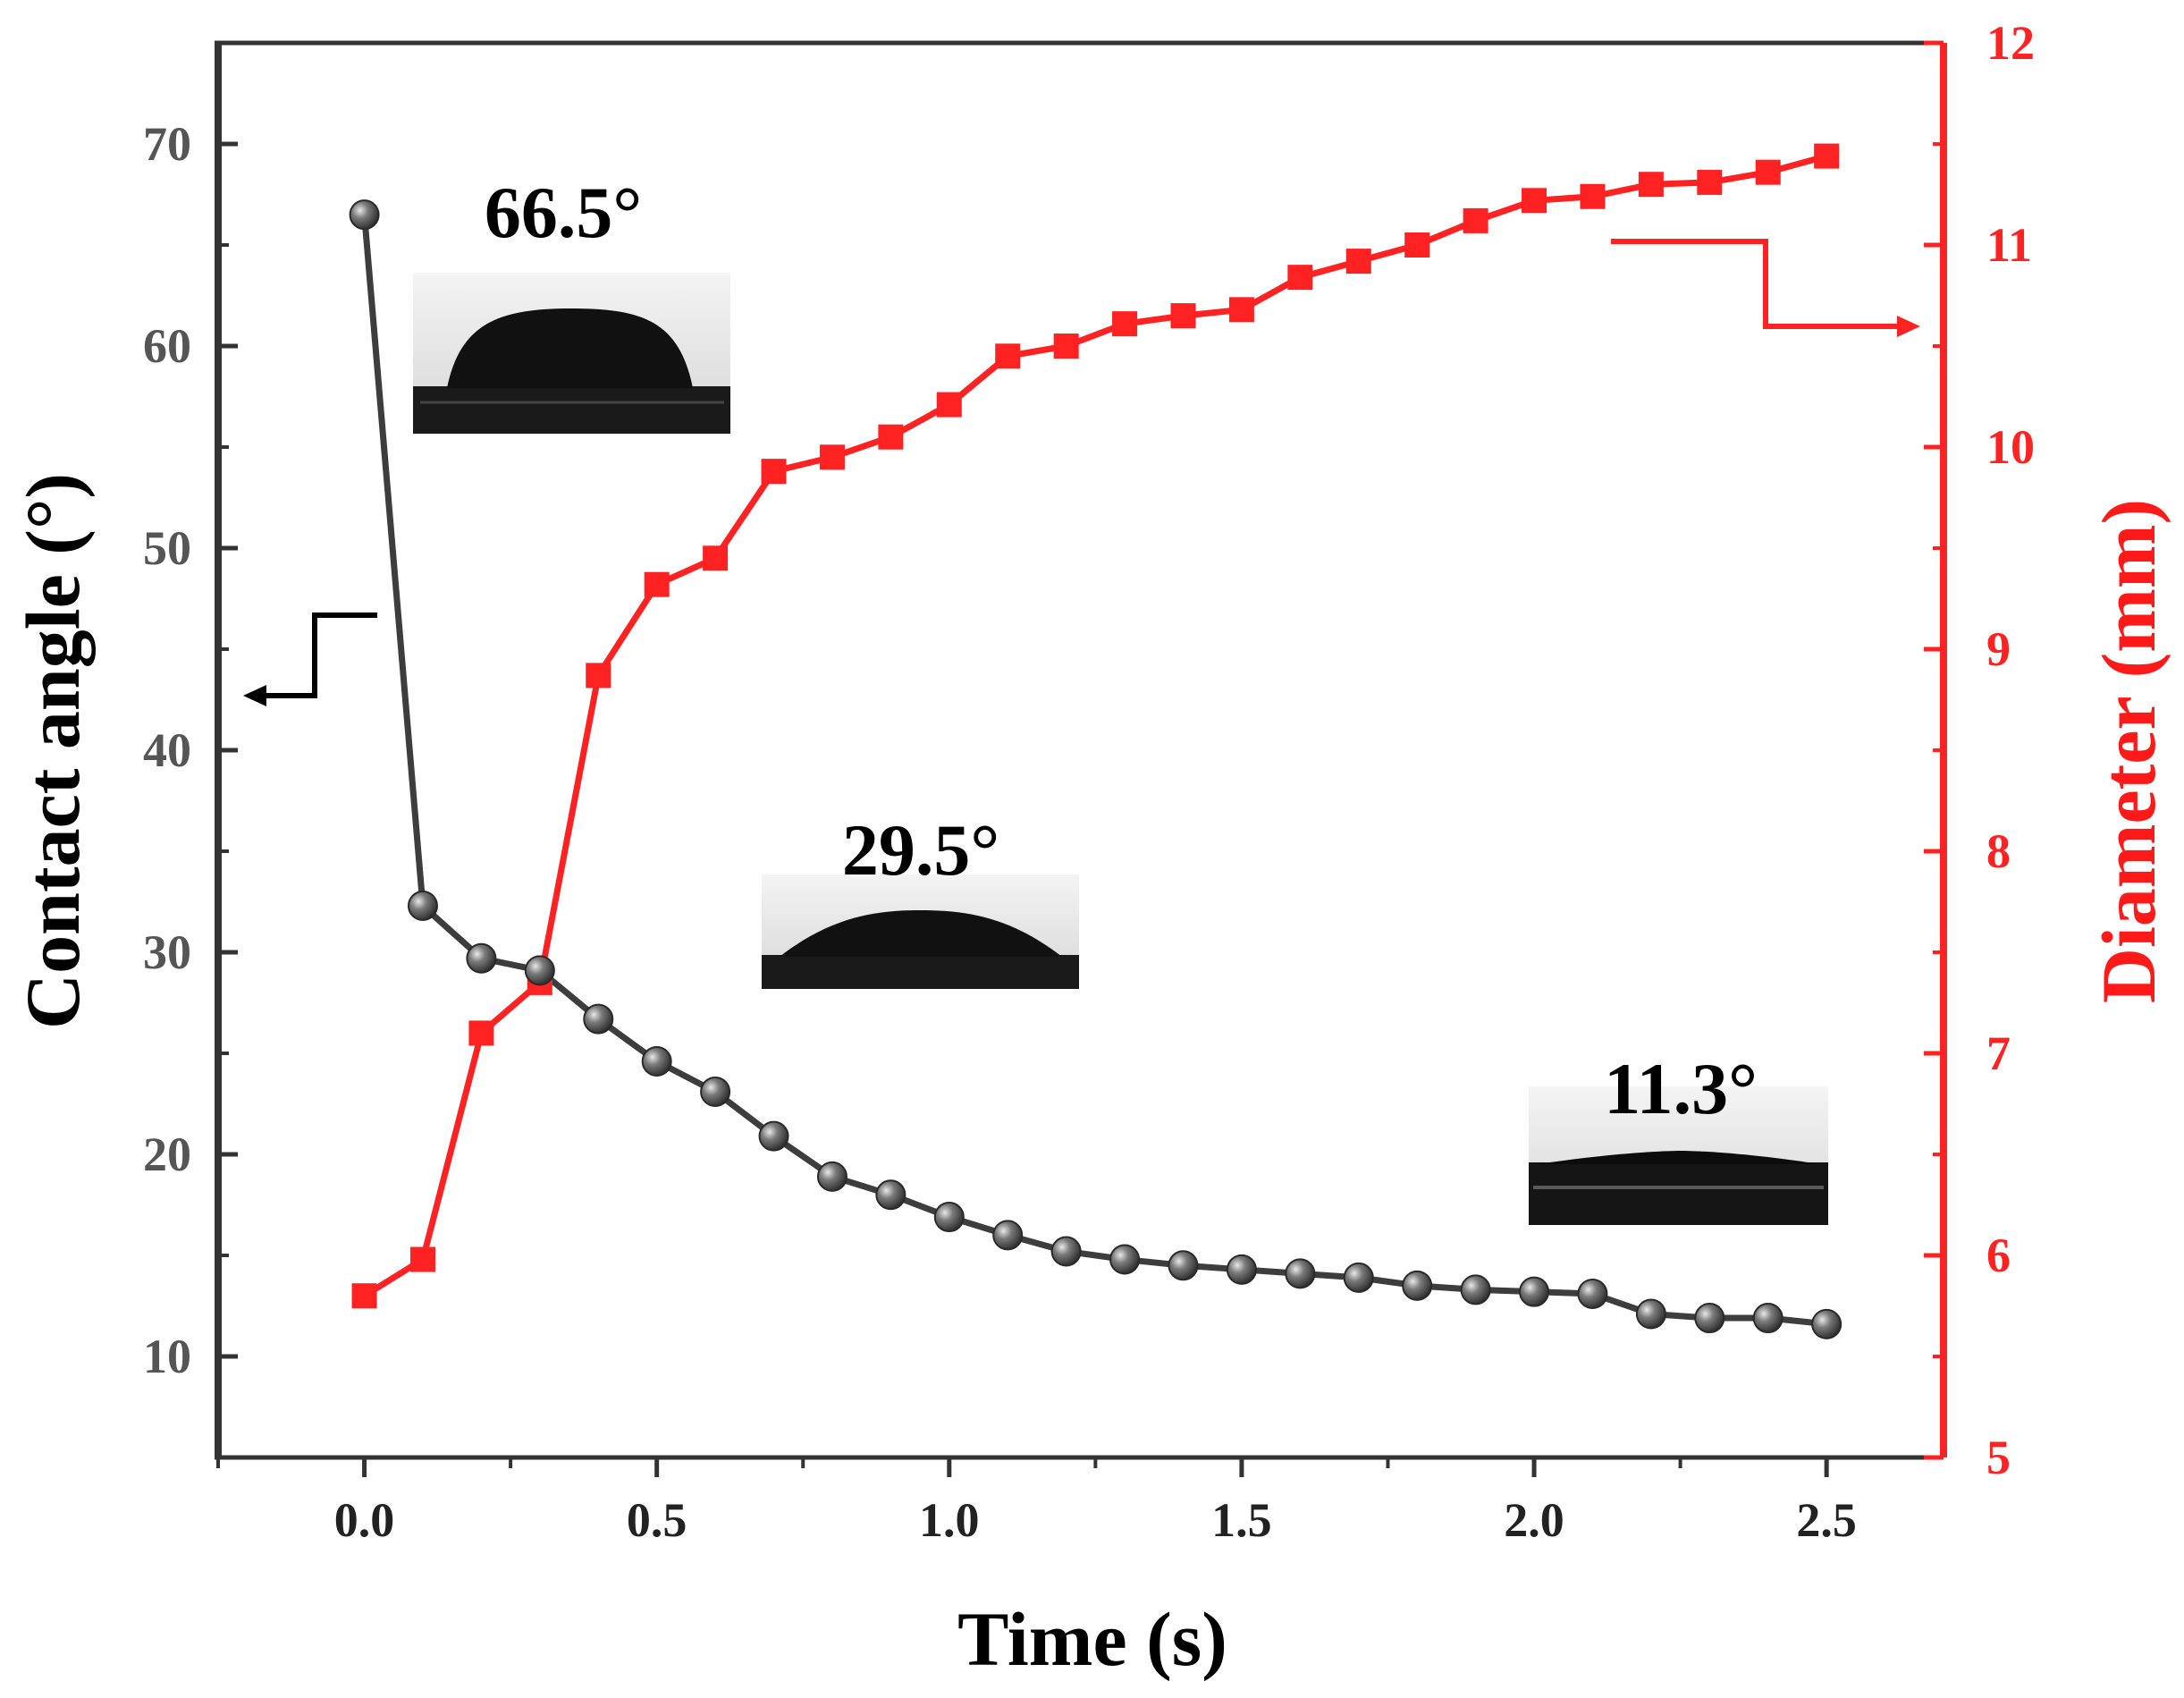  Describe the element at coordinates (364, 1520) in the screenshot. I see `x-tick-label: 0.0` at that location.